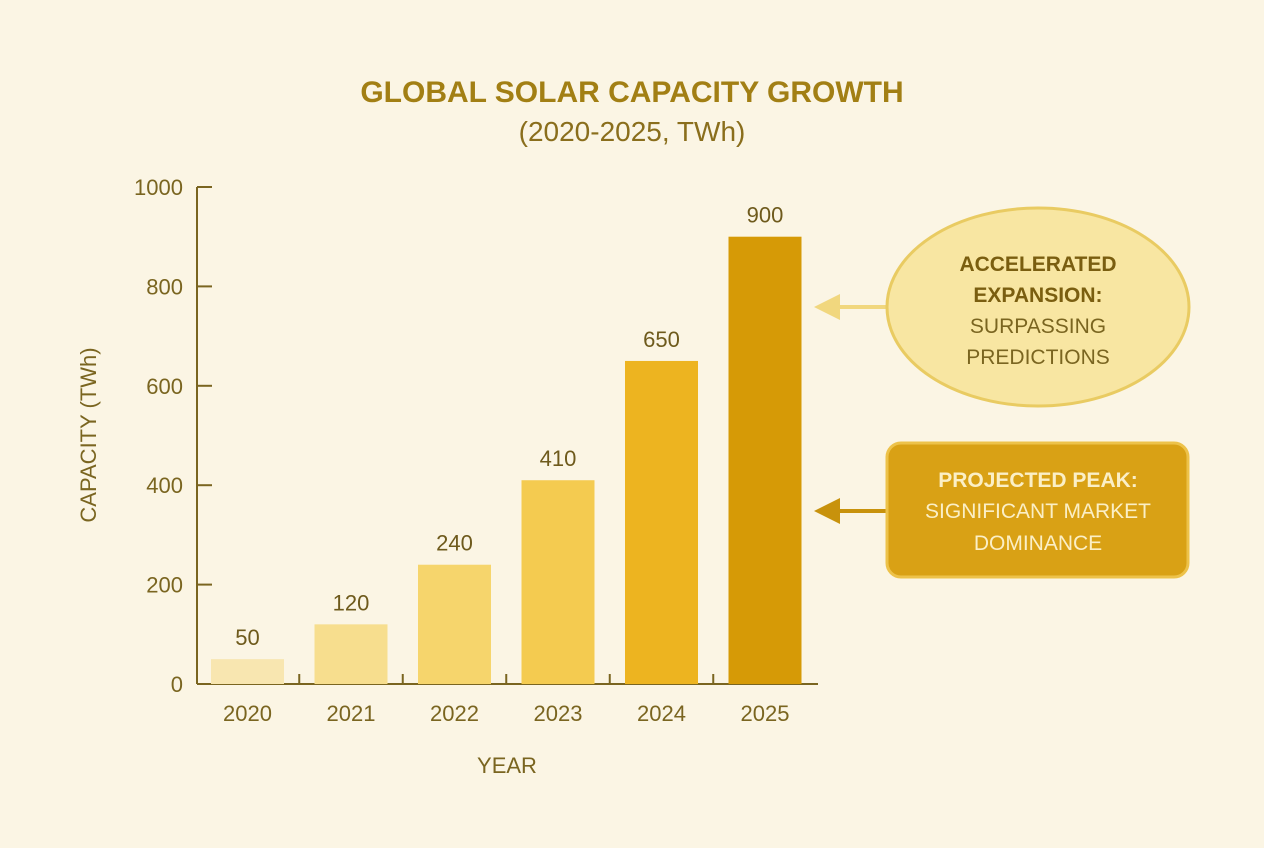 The height and width of the screenshot is (848, 1264). I want to click on x-axis-label: YEAR, so click(507, 765).